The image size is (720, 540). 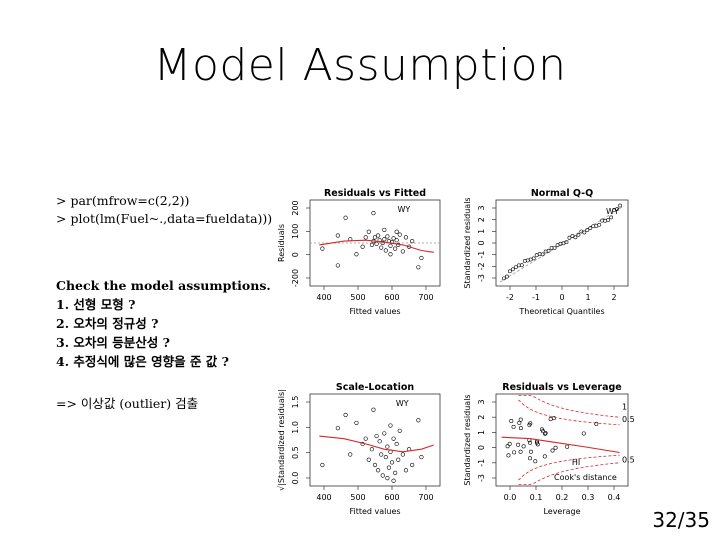 What do you see at coordinates (295, 478) in the screenshot?
I see `y-tick-label: 0.0` at bounding box center [295, 478].